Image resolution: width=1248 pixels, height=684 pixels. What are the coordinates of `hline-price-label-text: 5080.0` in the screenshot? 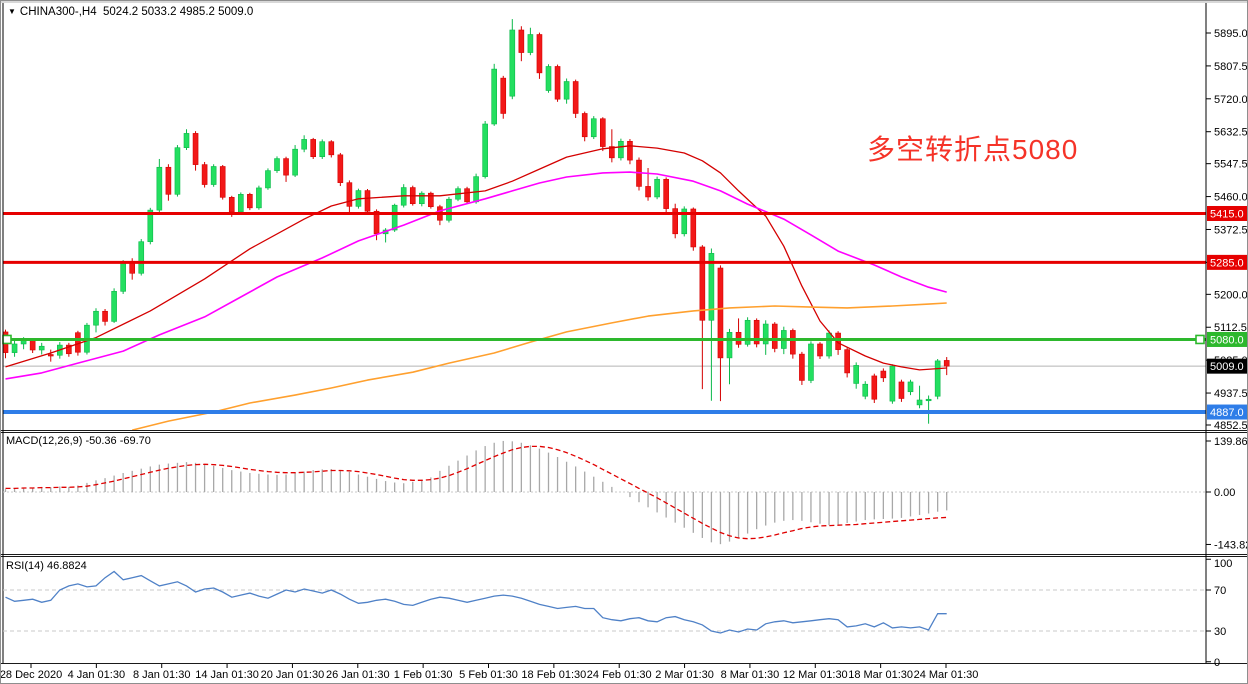 It's located at (1227, 340).